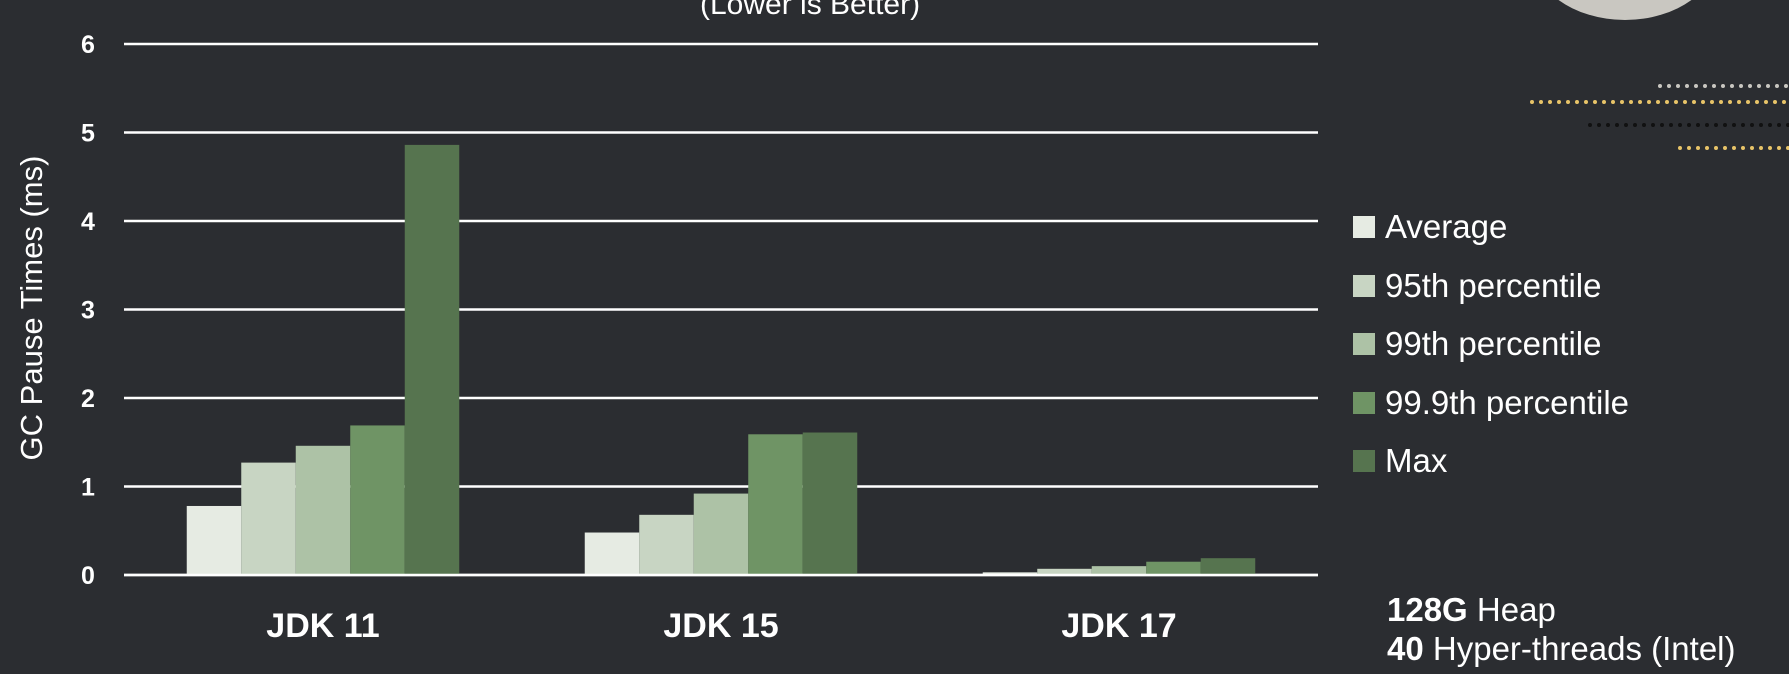 This screenshot has height=674, width=1789. What do you see at coordinates (88, 134) in the screenshot?
I see `y-tick-label: 5` at bounding box center [88, 134].